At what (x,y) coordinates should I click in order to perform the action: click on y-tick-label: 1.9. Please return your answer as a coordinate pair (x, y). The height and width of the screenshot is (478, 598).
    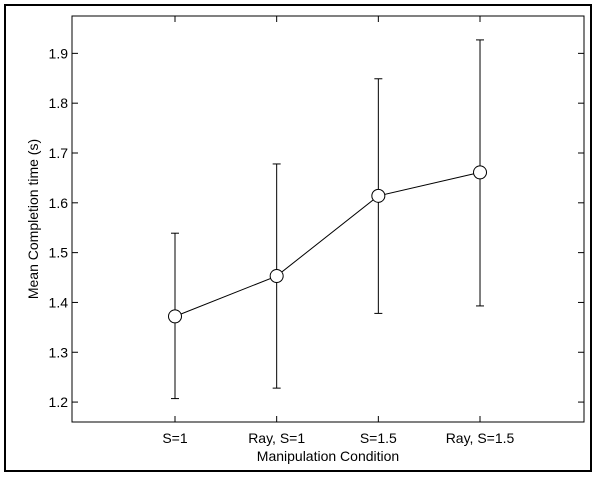
    Looking at the image, I should click on (59, 53).